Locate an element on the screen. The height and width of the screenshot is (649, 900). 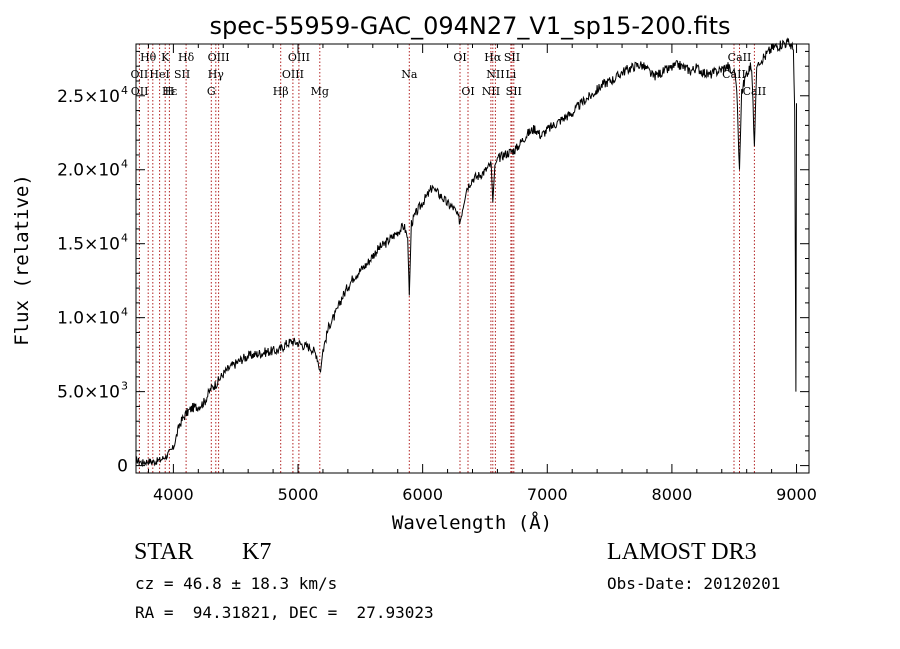
line-label: Hδ is located at coordinates (186, 57).